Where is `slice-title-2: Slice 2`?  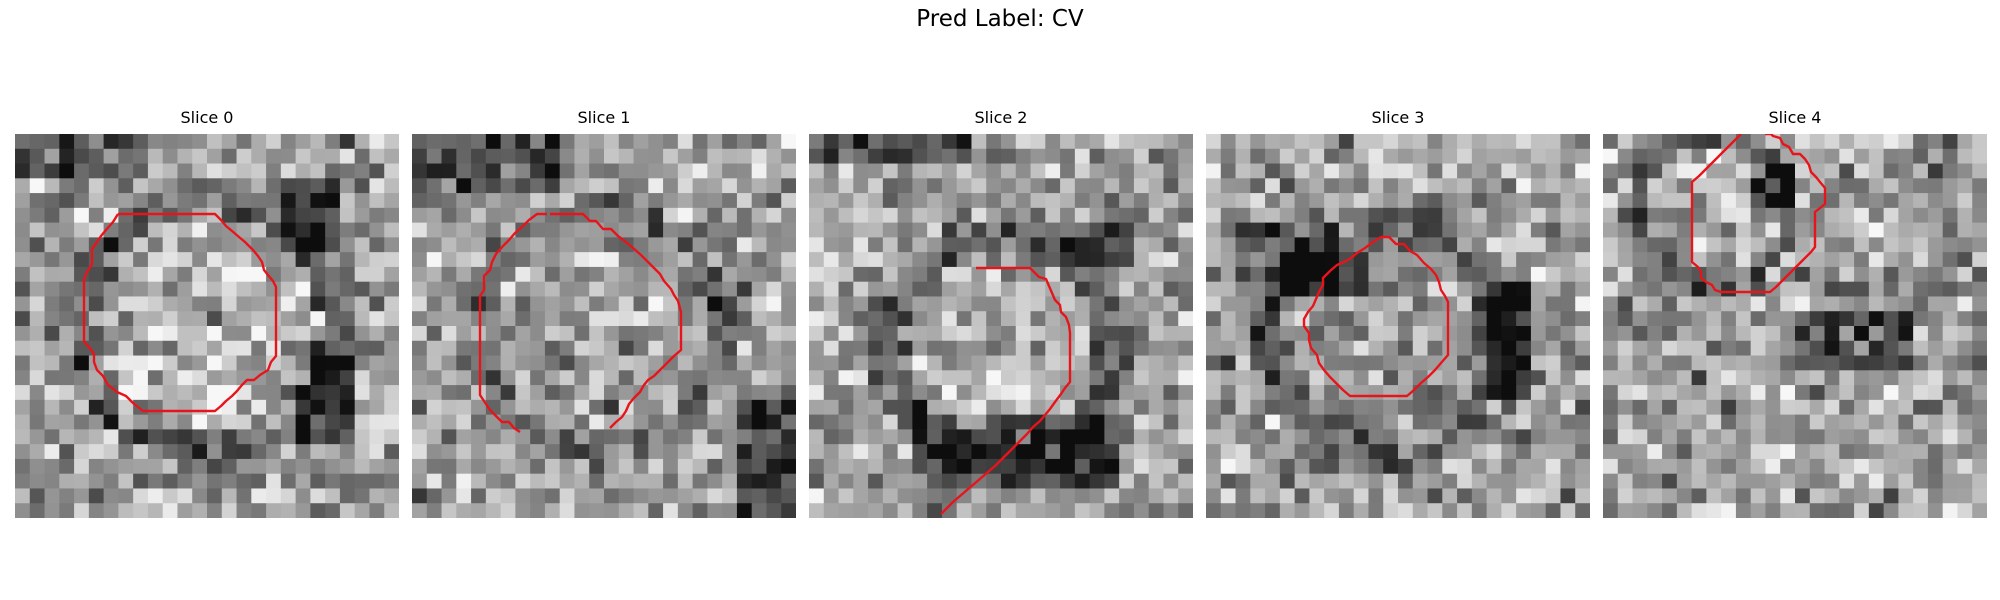 slice-title-2: Slice 2 is located at coordinates (1001, 117).